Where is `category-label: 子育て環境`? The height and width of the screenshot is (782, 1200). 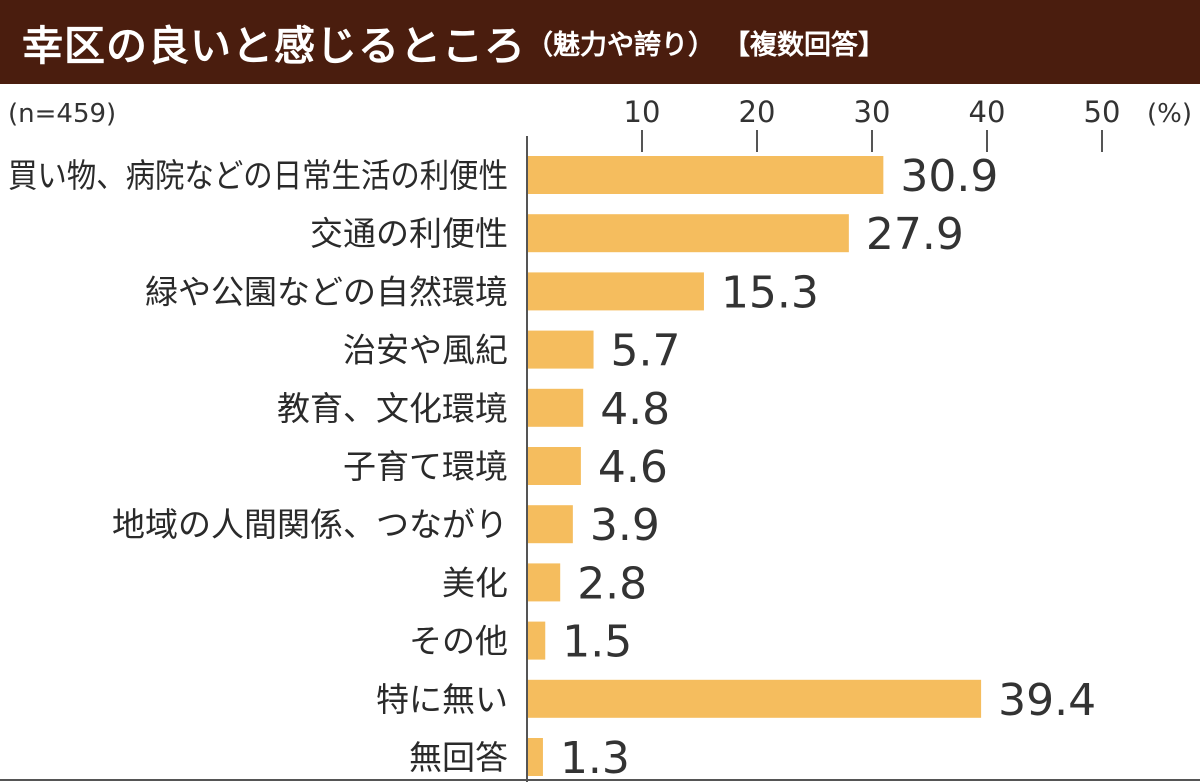 category-label: 子育て環境 is located at coordinates (425, 466).